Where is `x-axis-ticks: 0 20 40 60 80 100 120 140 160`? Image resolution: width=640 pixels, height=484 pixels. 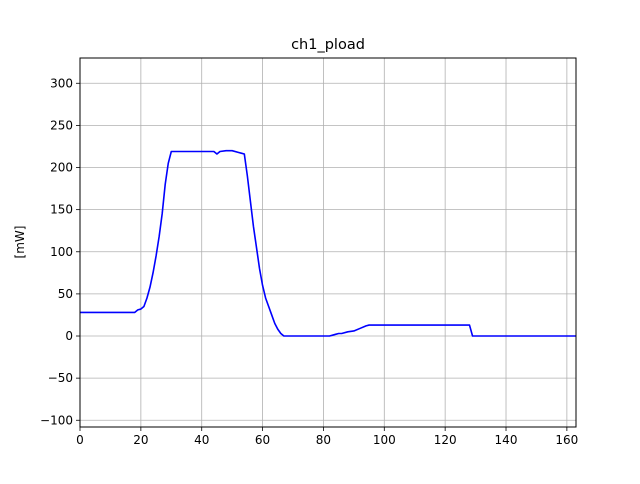 x-axis-ticks: 0 20 40 60 80 100 120 140 160 is located at coordinates (327, 437).